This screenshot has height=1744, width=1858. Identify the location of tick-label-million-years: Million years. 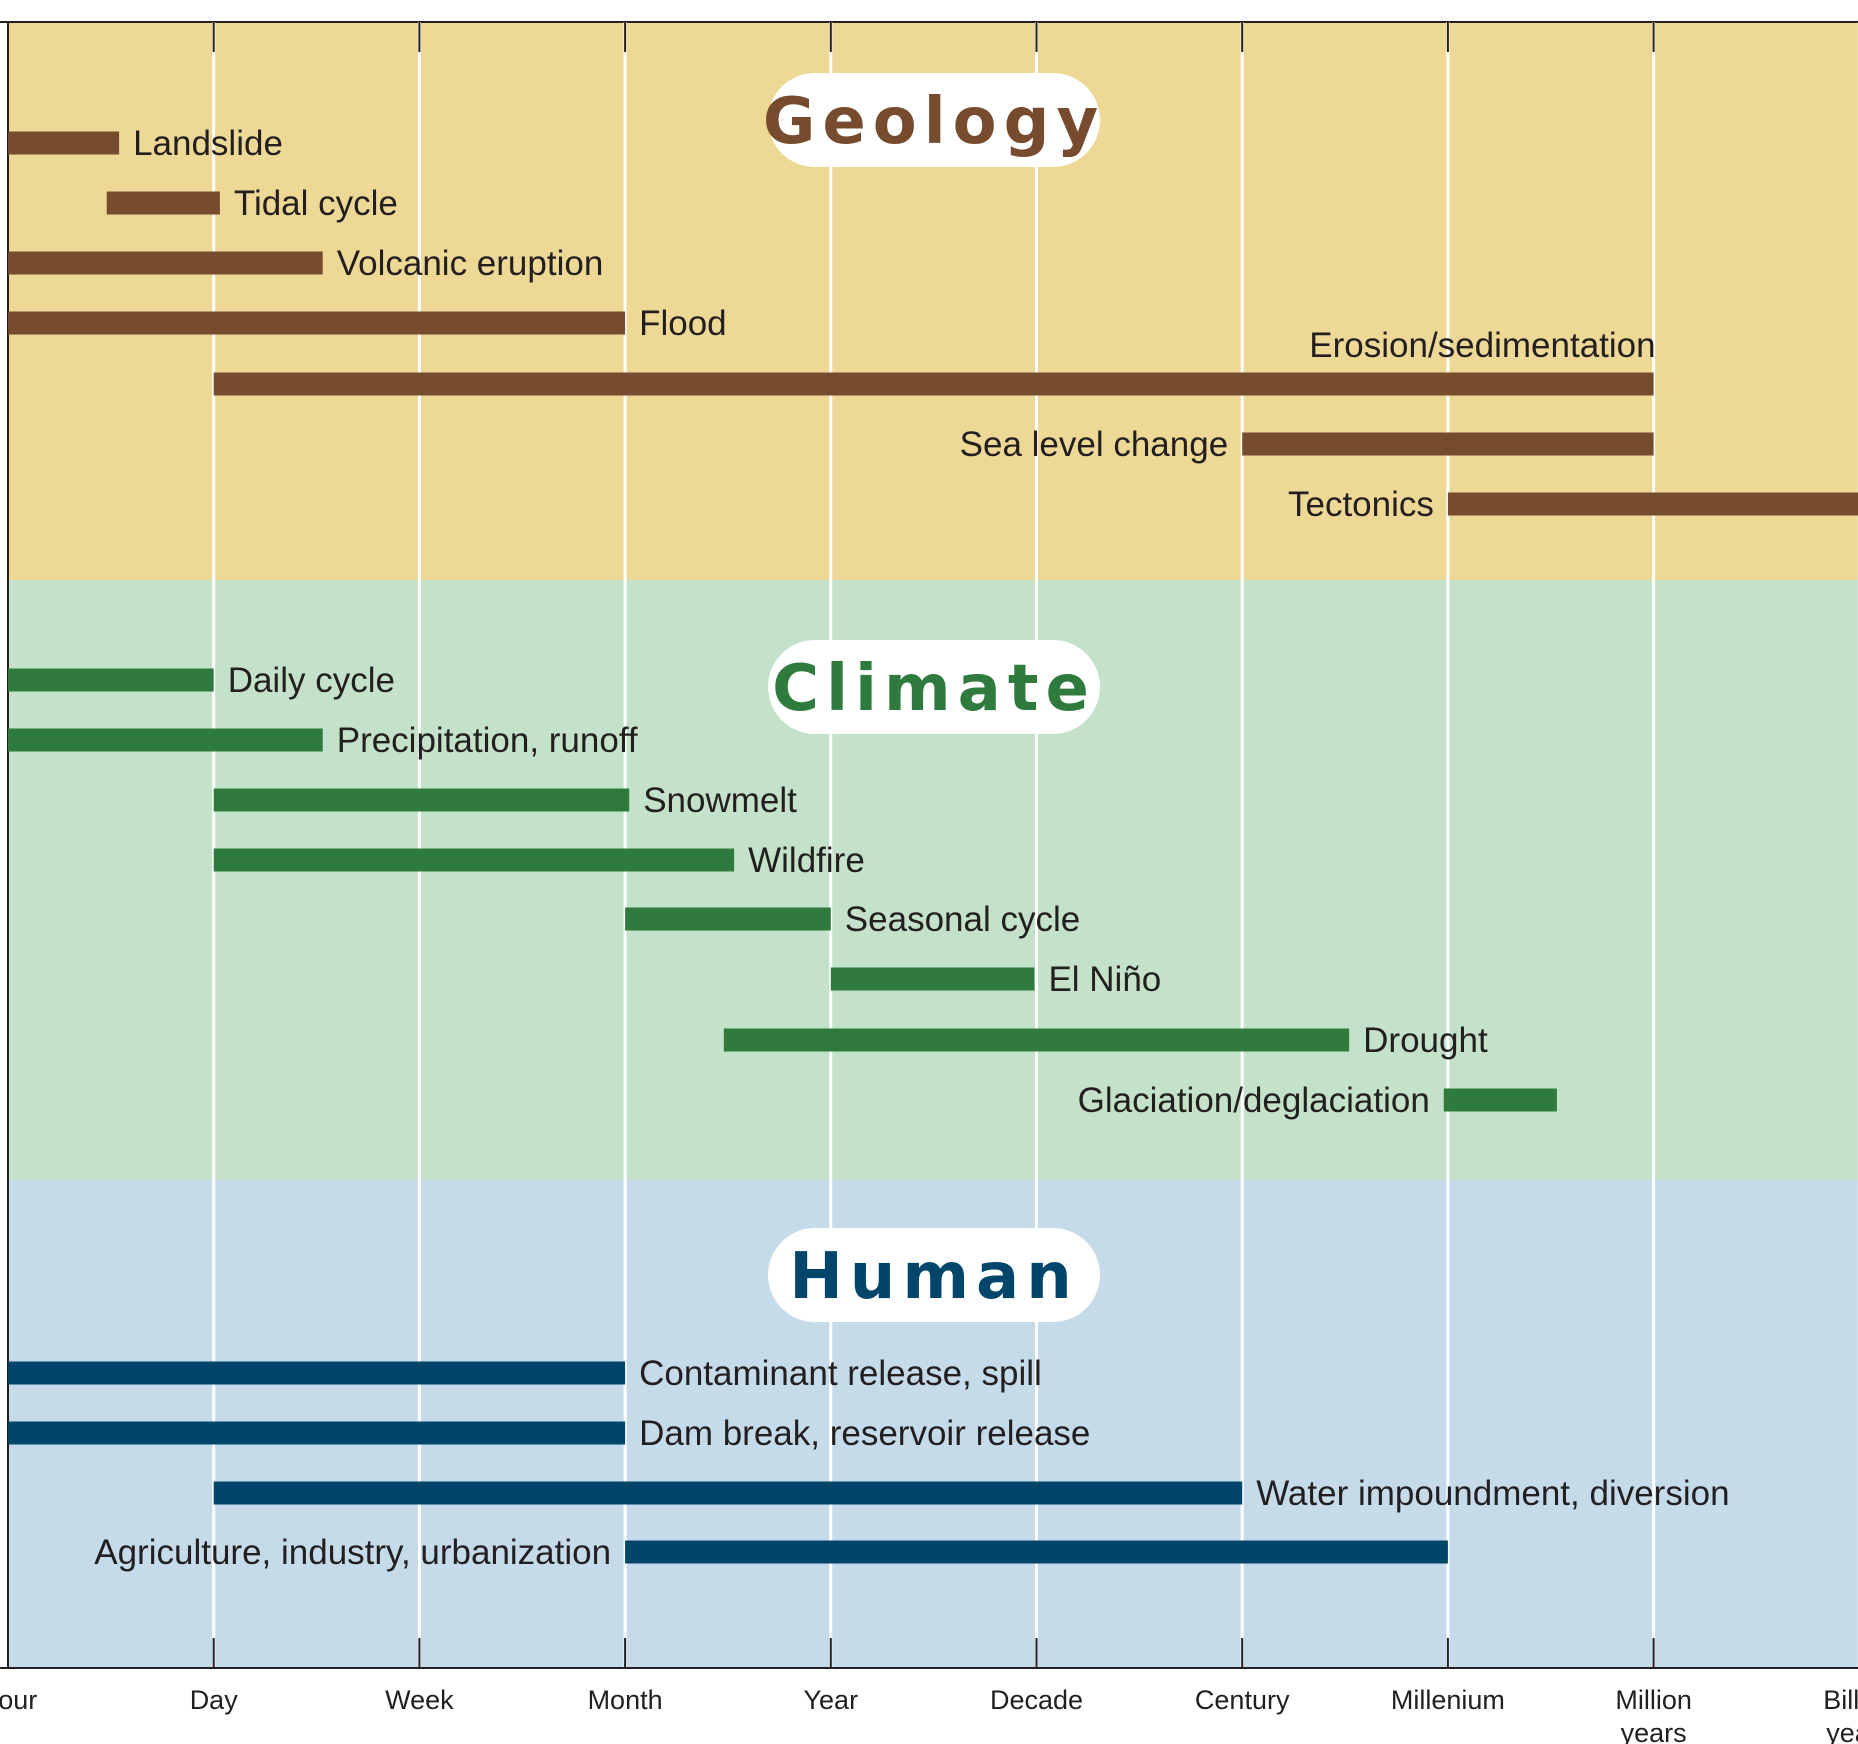
(1653, 1714).